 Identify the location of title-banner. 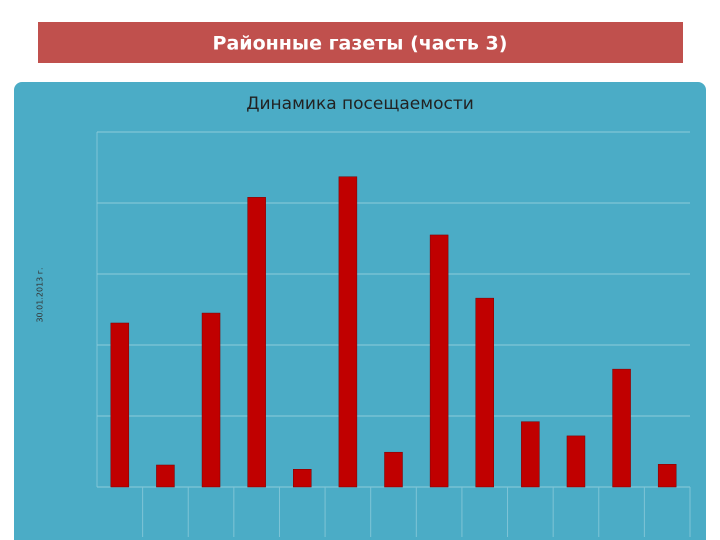
(360, 42).